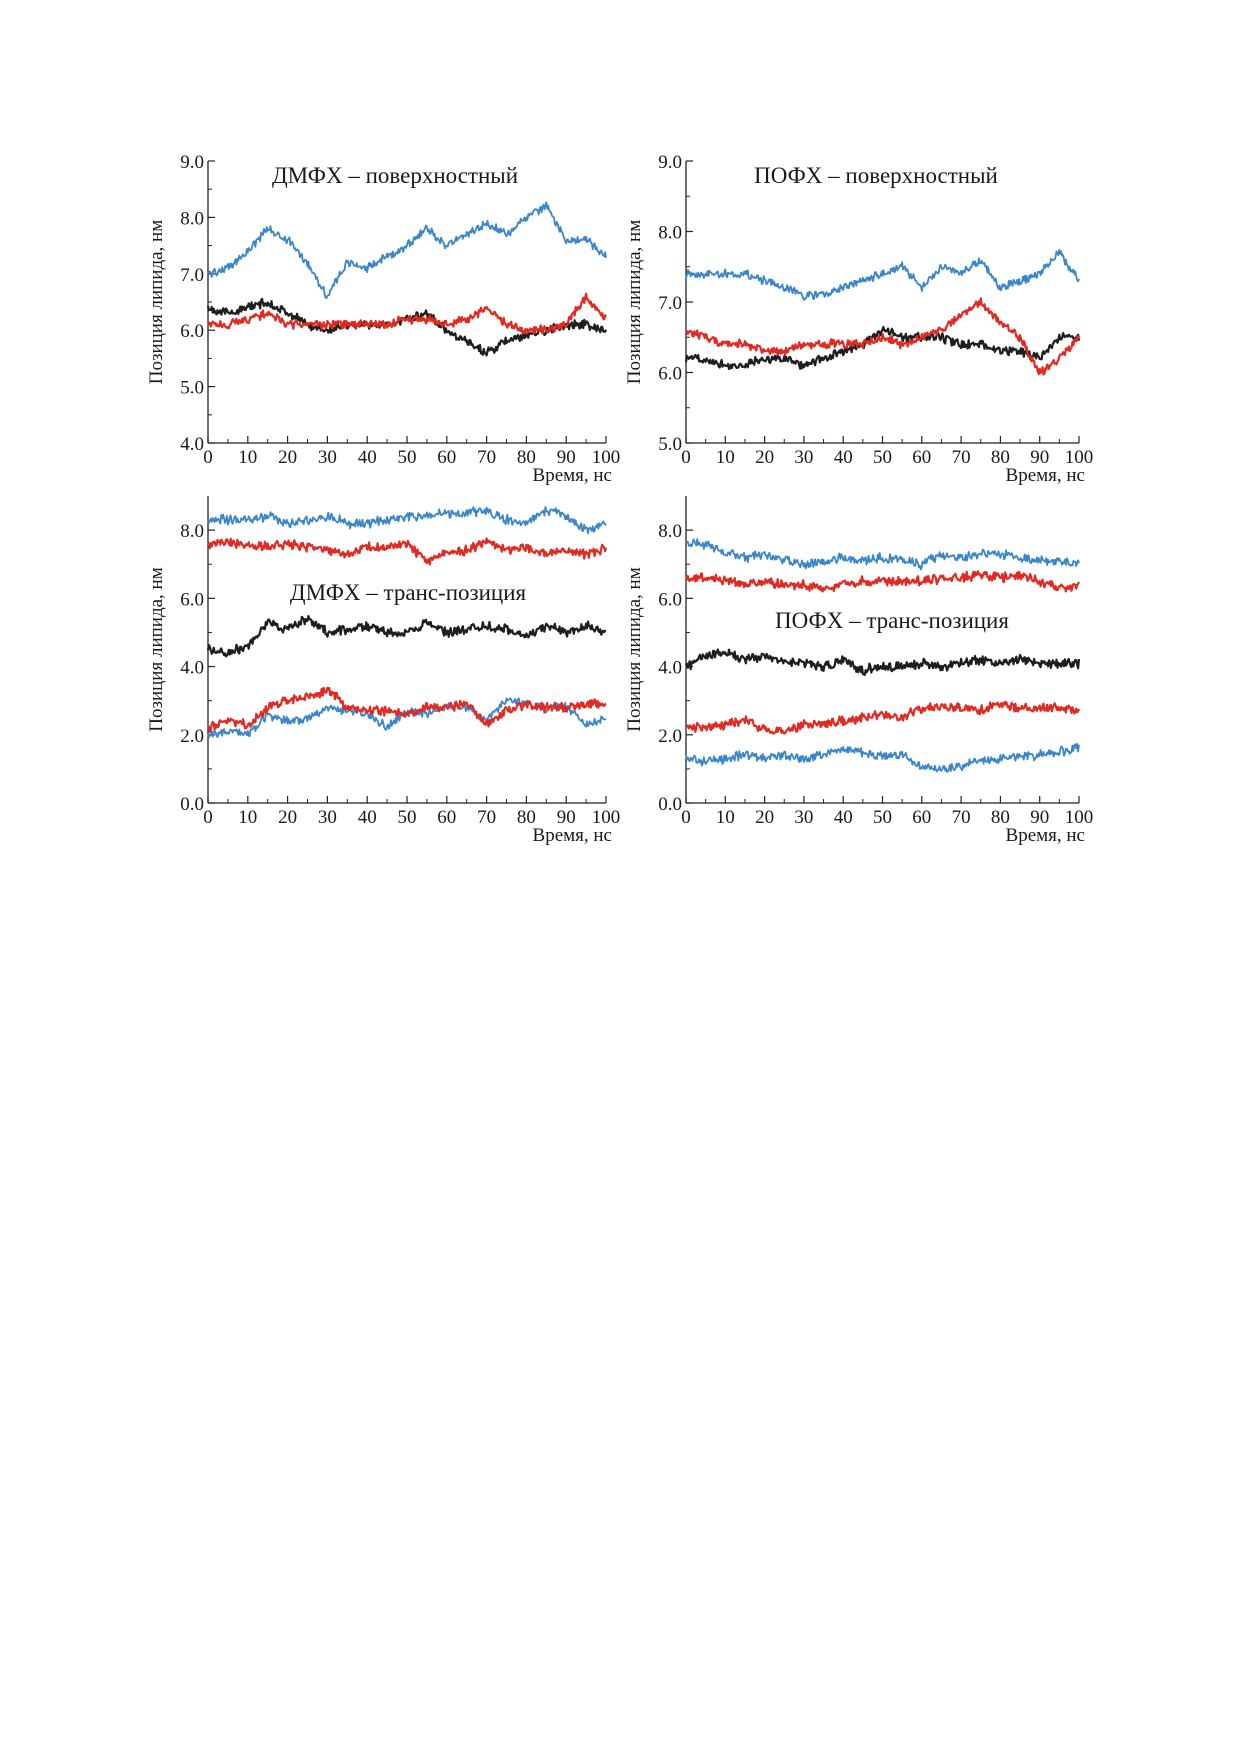 The image size is (1240, 1754). Describe the element at coordinates (876, 175) in the screenshot. I see `panel-title: ПОФХ – поверхностный` at that location.